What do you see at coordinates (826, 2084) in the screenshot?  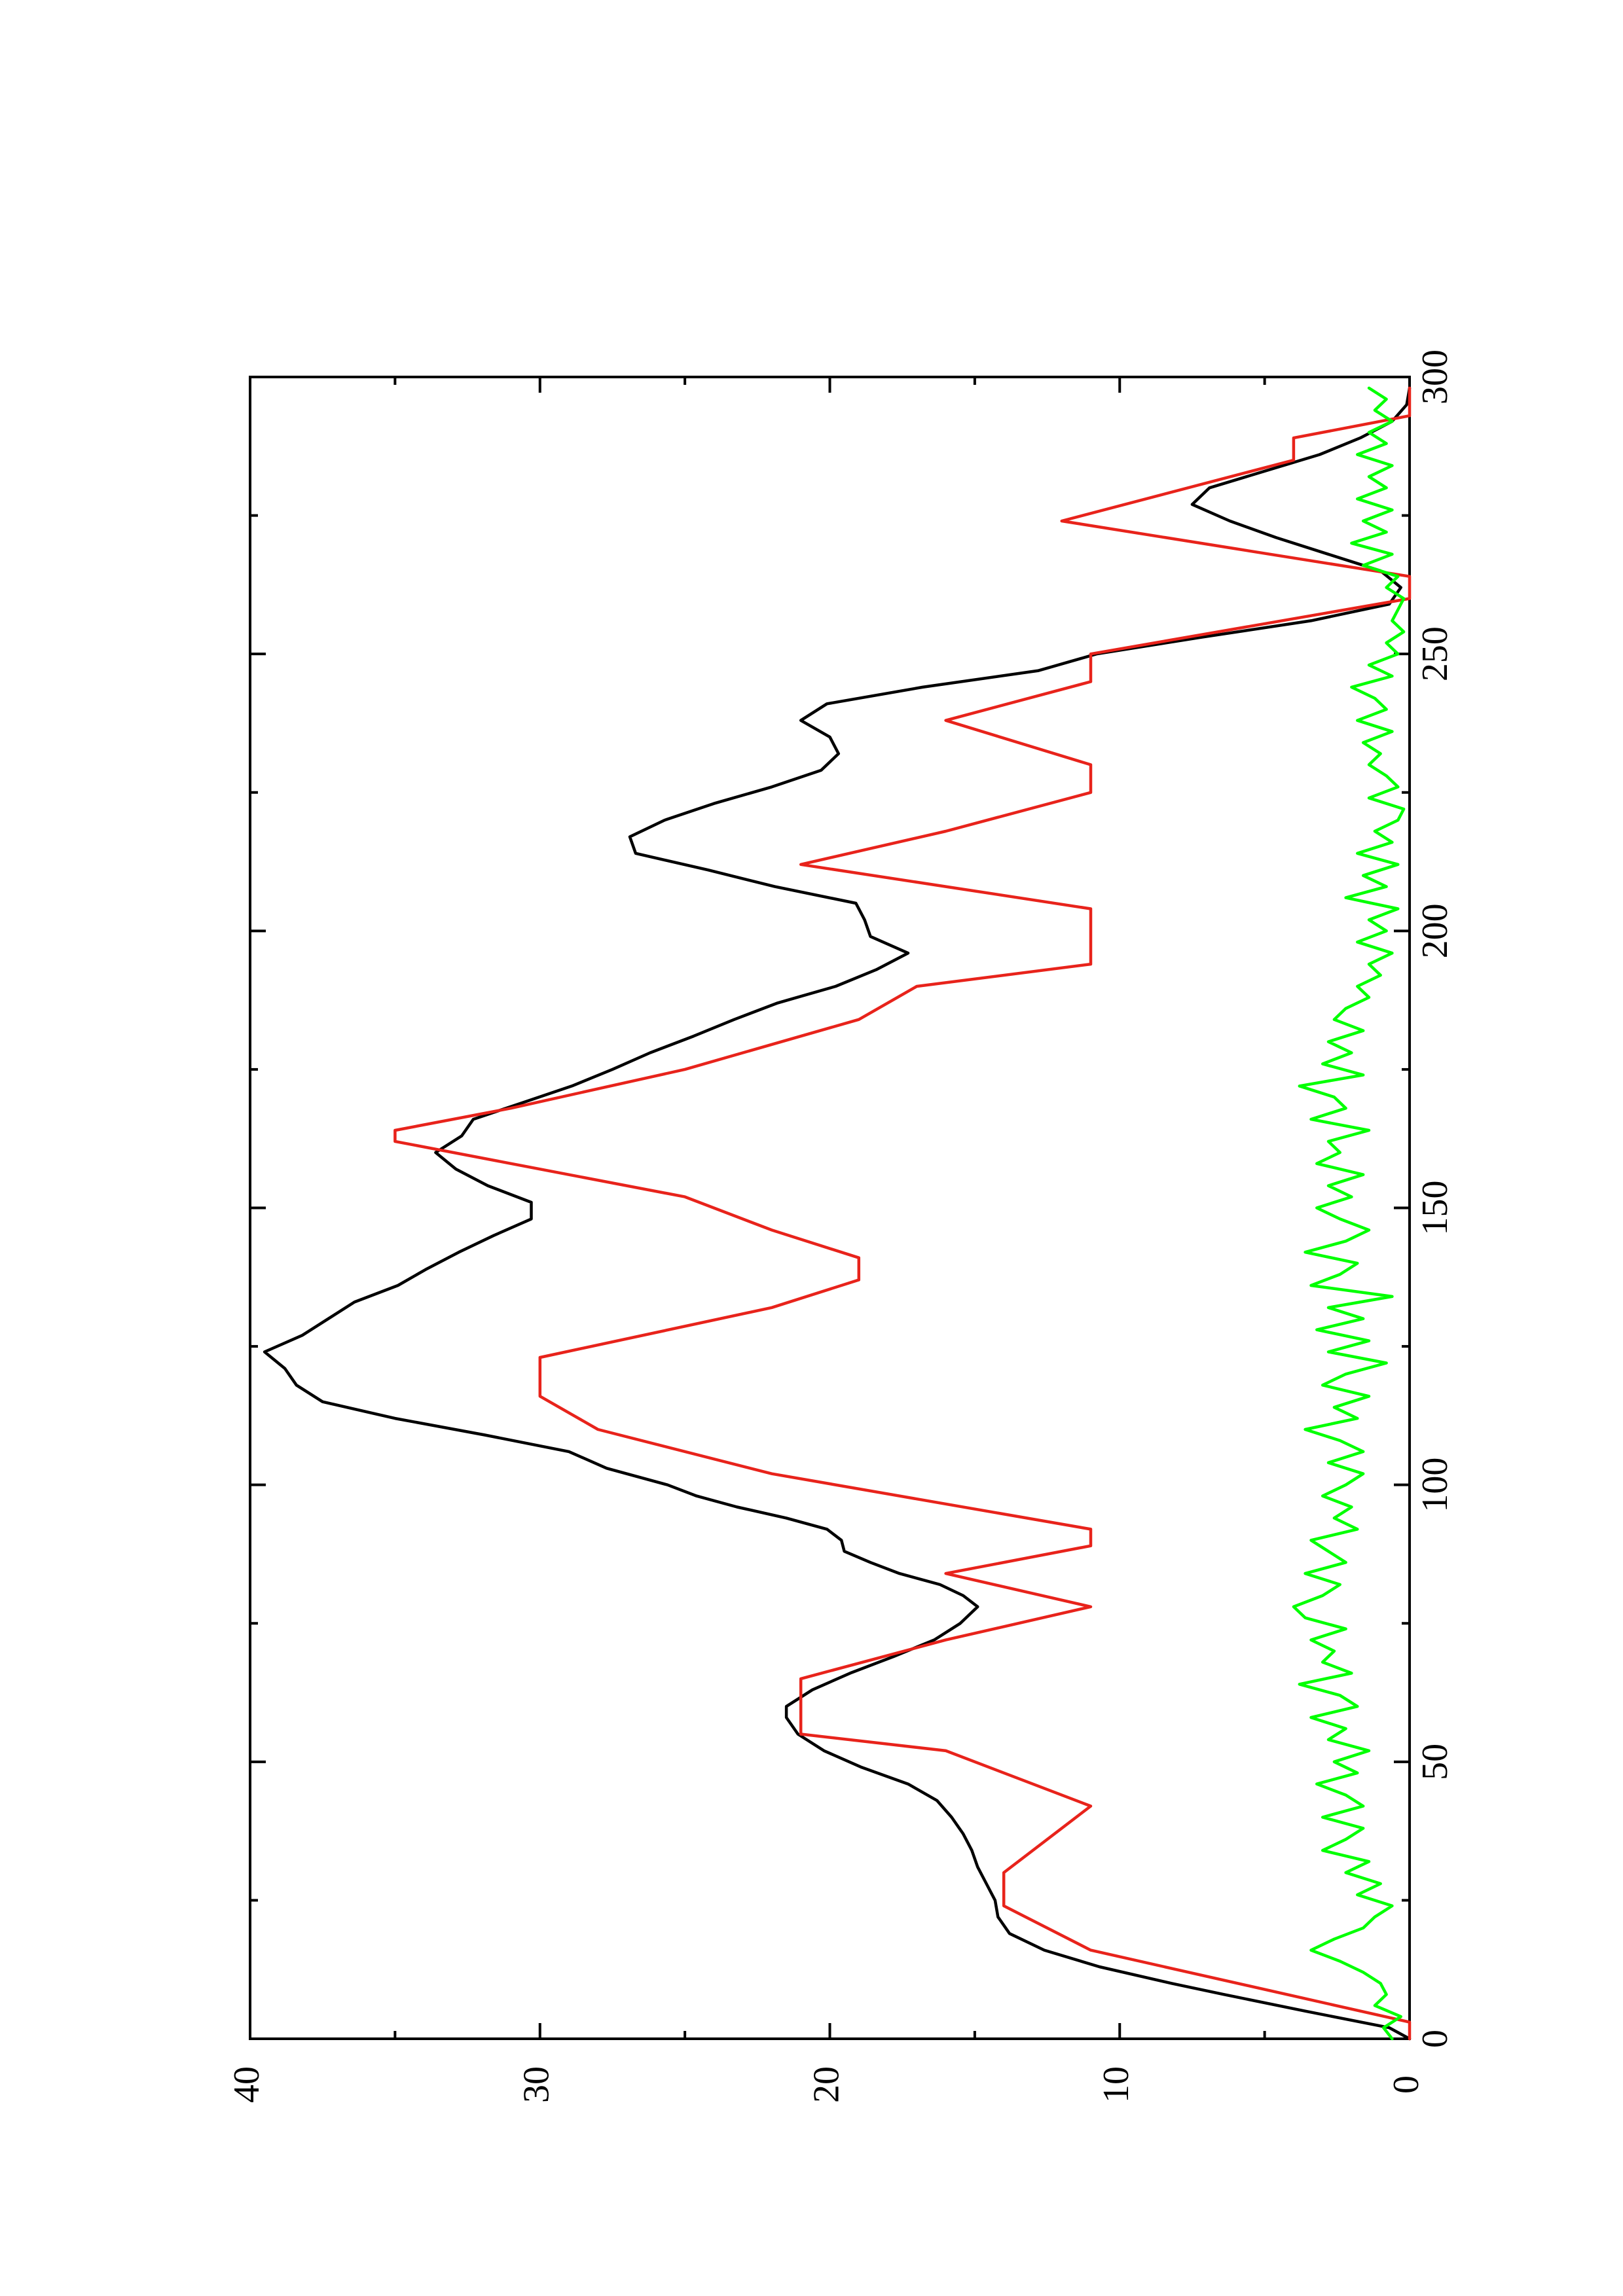 I see `y-tick-label: 20` at bounding box center [826, 2084].